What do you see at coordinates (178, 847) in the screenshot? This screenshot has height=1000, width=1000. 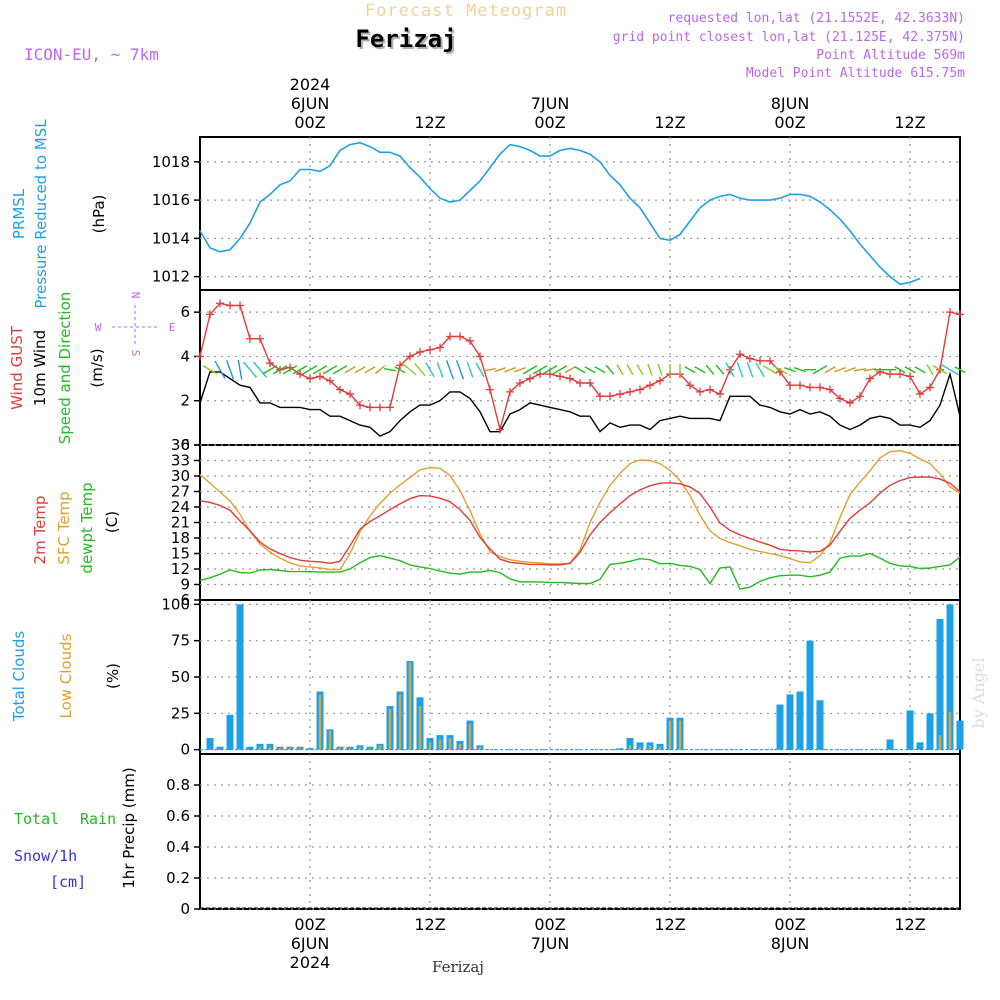 I see `precipitation-ytick-label: 0.4` at bounding box center [178, 847].